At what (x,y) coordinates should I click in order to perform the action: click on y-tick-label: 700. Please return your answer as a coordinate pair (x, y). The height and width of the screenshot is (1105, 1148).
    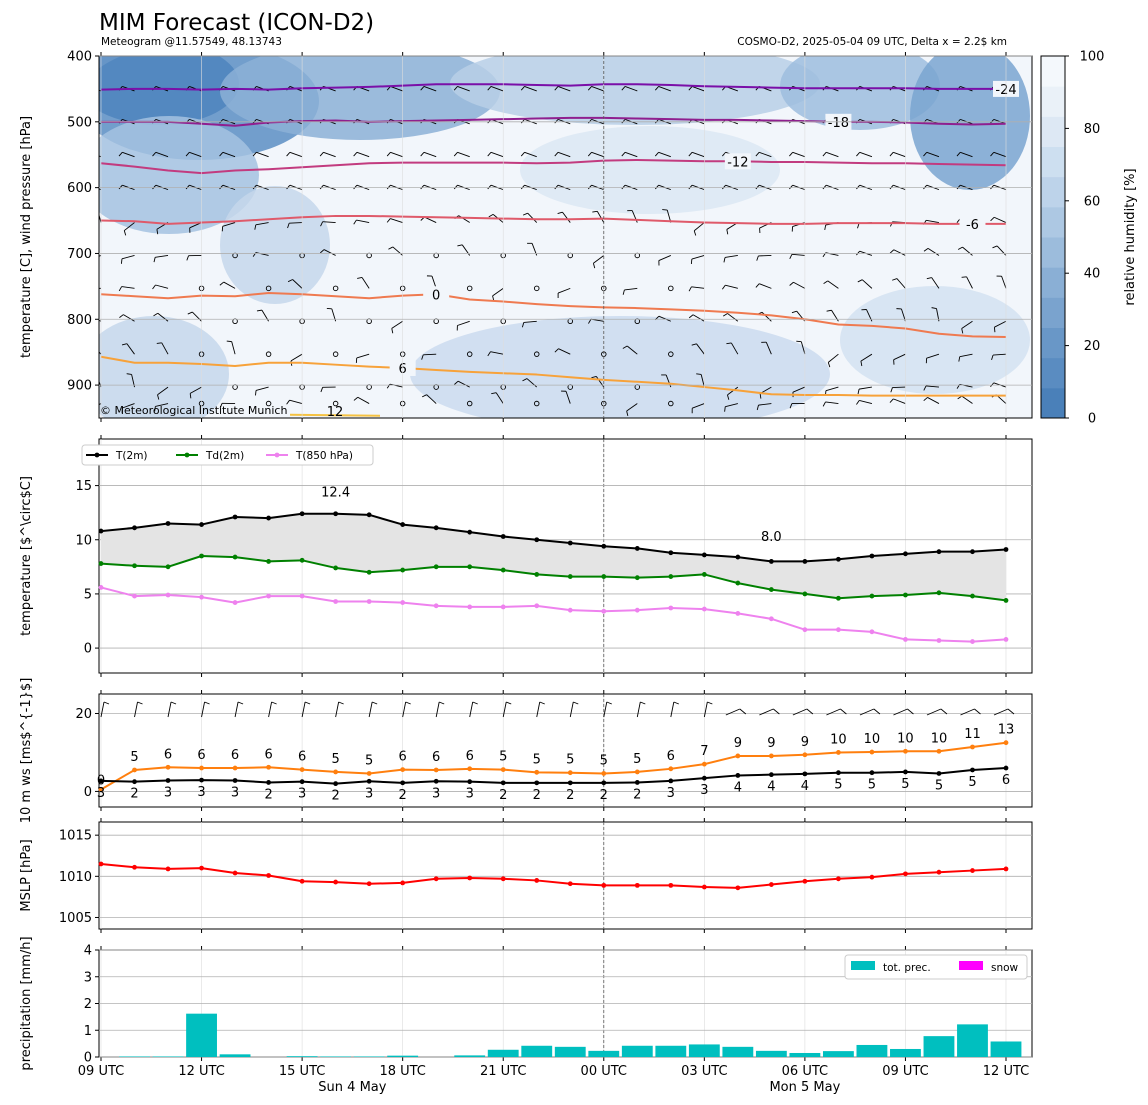
    Looking at the image, I should click on (79, 254).